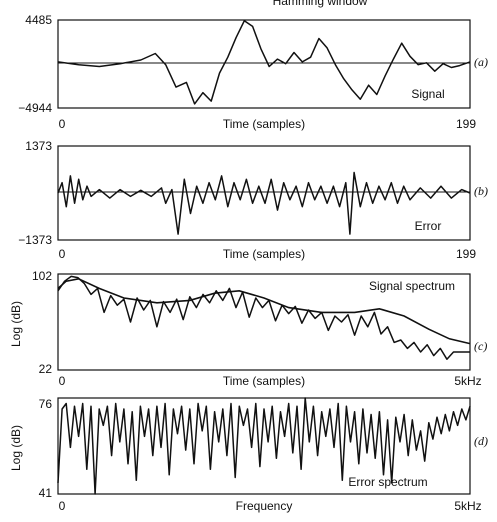 This screenshot has width=497, height=522. I want to click on panel-b-tag: (b), so click(481, 191).